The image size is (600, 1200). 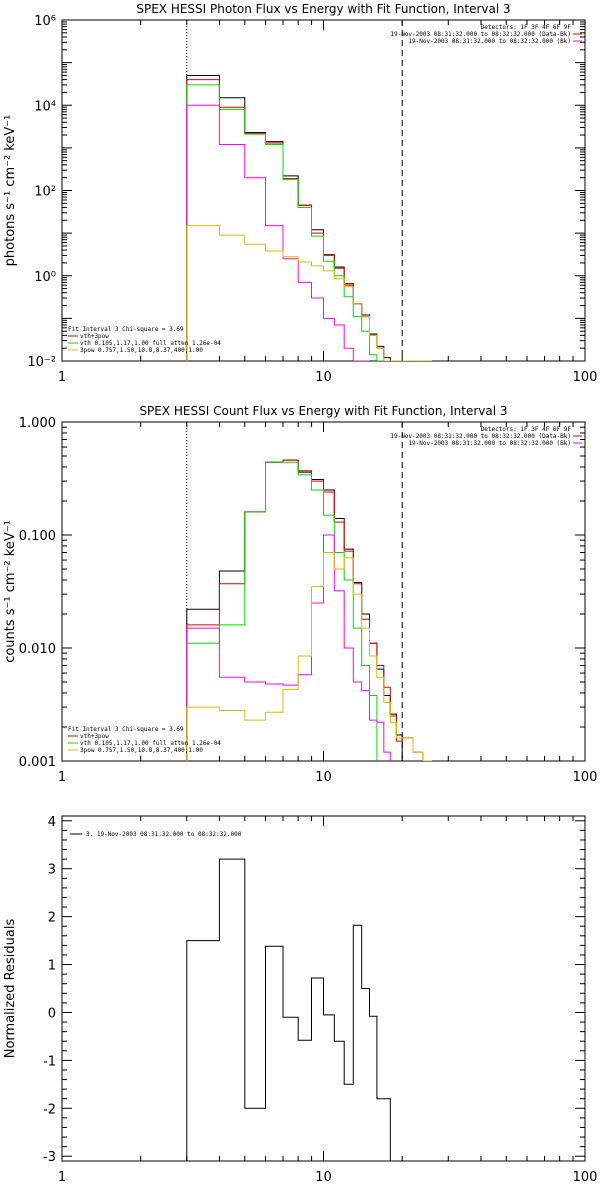 I want to click on y-tick-label: 4, so click(x=52, y=822).